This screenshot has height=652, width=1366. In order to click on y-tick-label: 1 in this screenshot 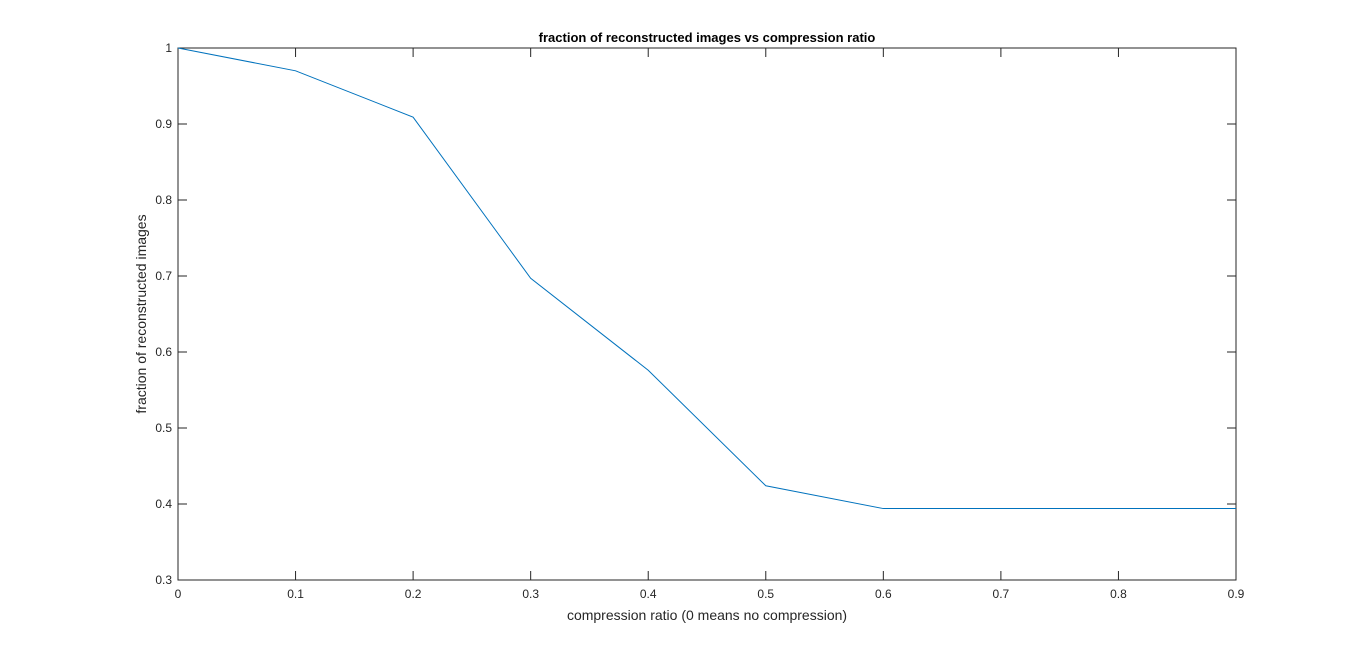, I will do `click(168, 48)`.